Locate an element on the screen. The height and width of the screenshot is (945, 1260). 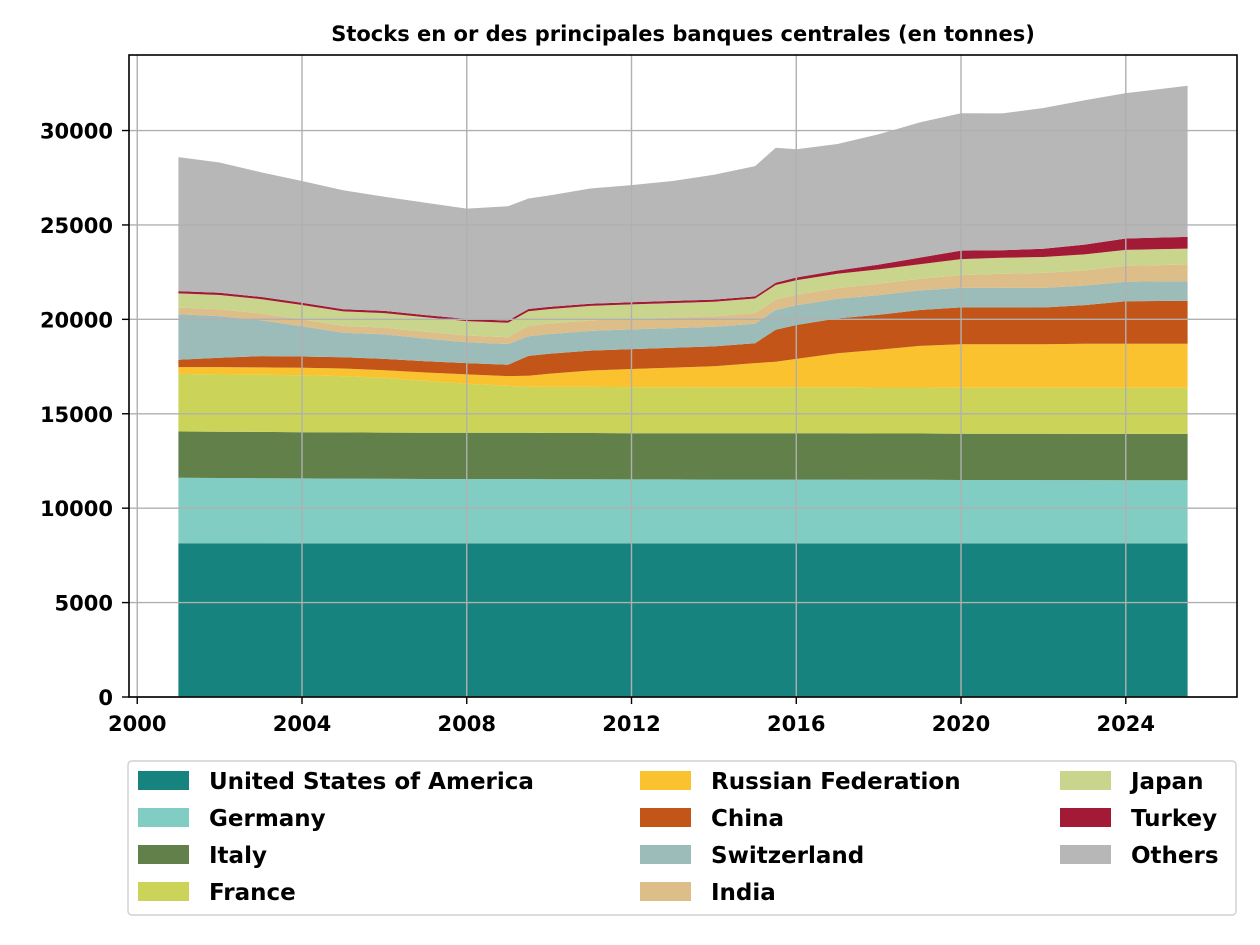
legend-item-turkey: Turkey is located at coordinates (1138, 819).